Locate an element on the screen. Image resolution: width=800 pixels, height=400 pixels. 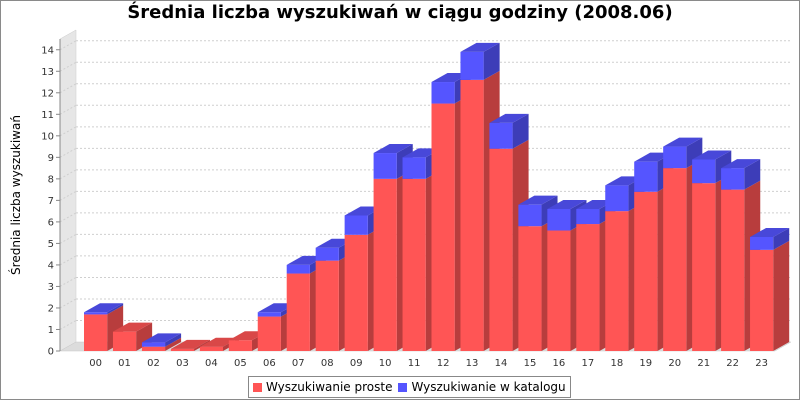
y-tick-label: 0 is located at coordinates (51, 352).